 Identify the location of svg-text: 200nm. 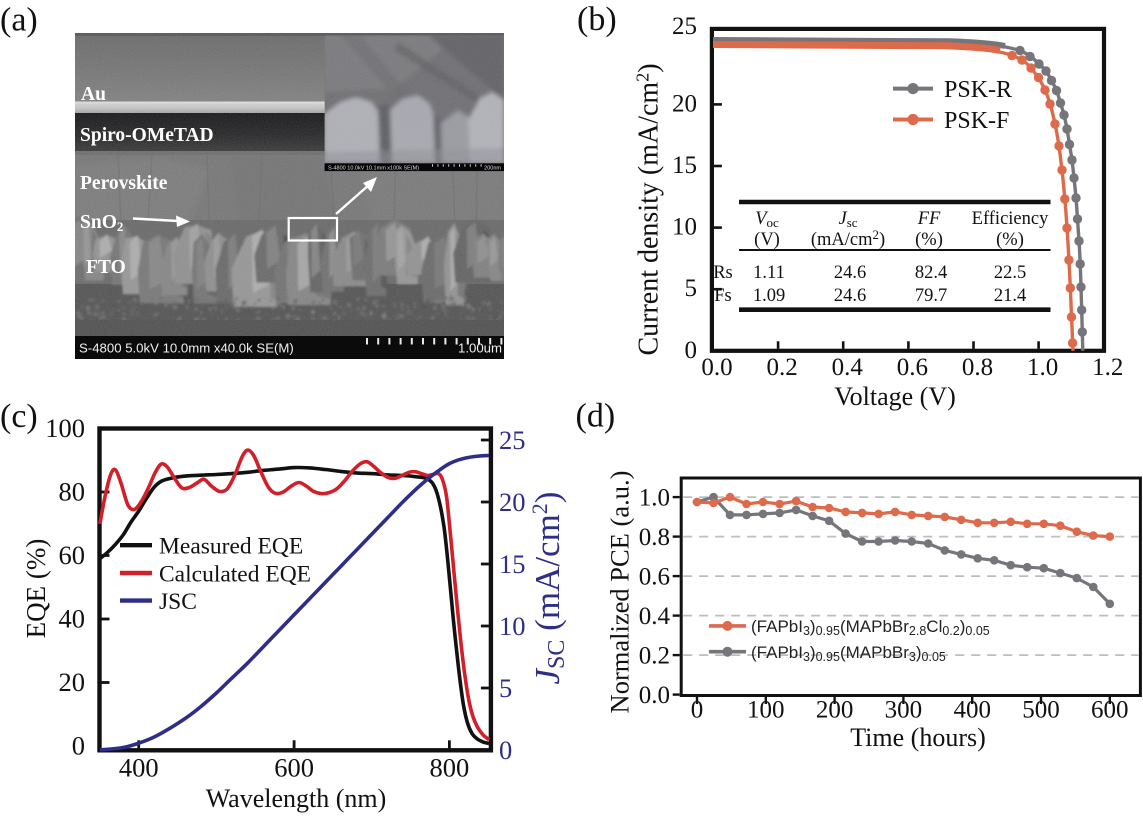
(492, 168).